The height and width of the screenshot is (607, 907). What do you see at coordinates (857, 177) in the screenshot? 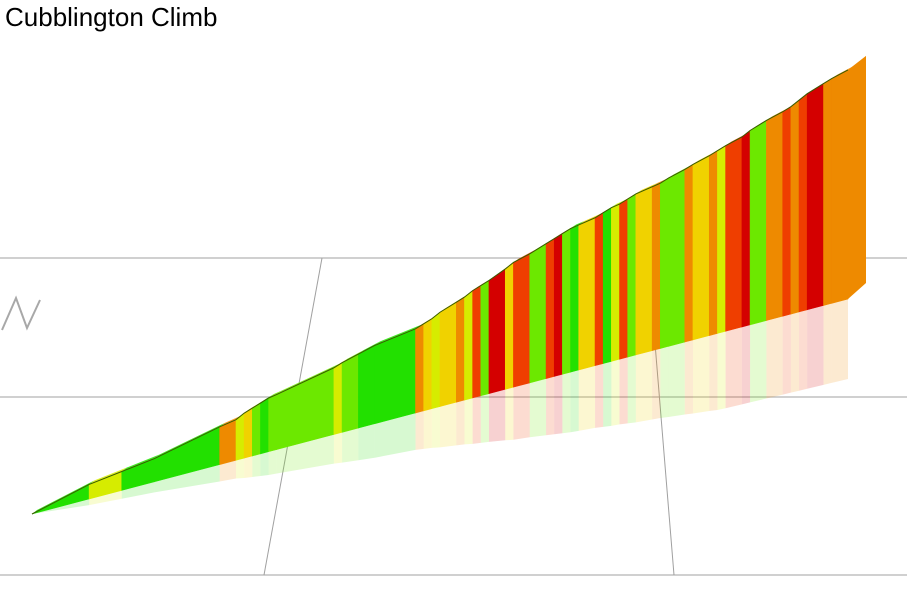
I see `profile-end-cap` at bounding box center [857, 177].